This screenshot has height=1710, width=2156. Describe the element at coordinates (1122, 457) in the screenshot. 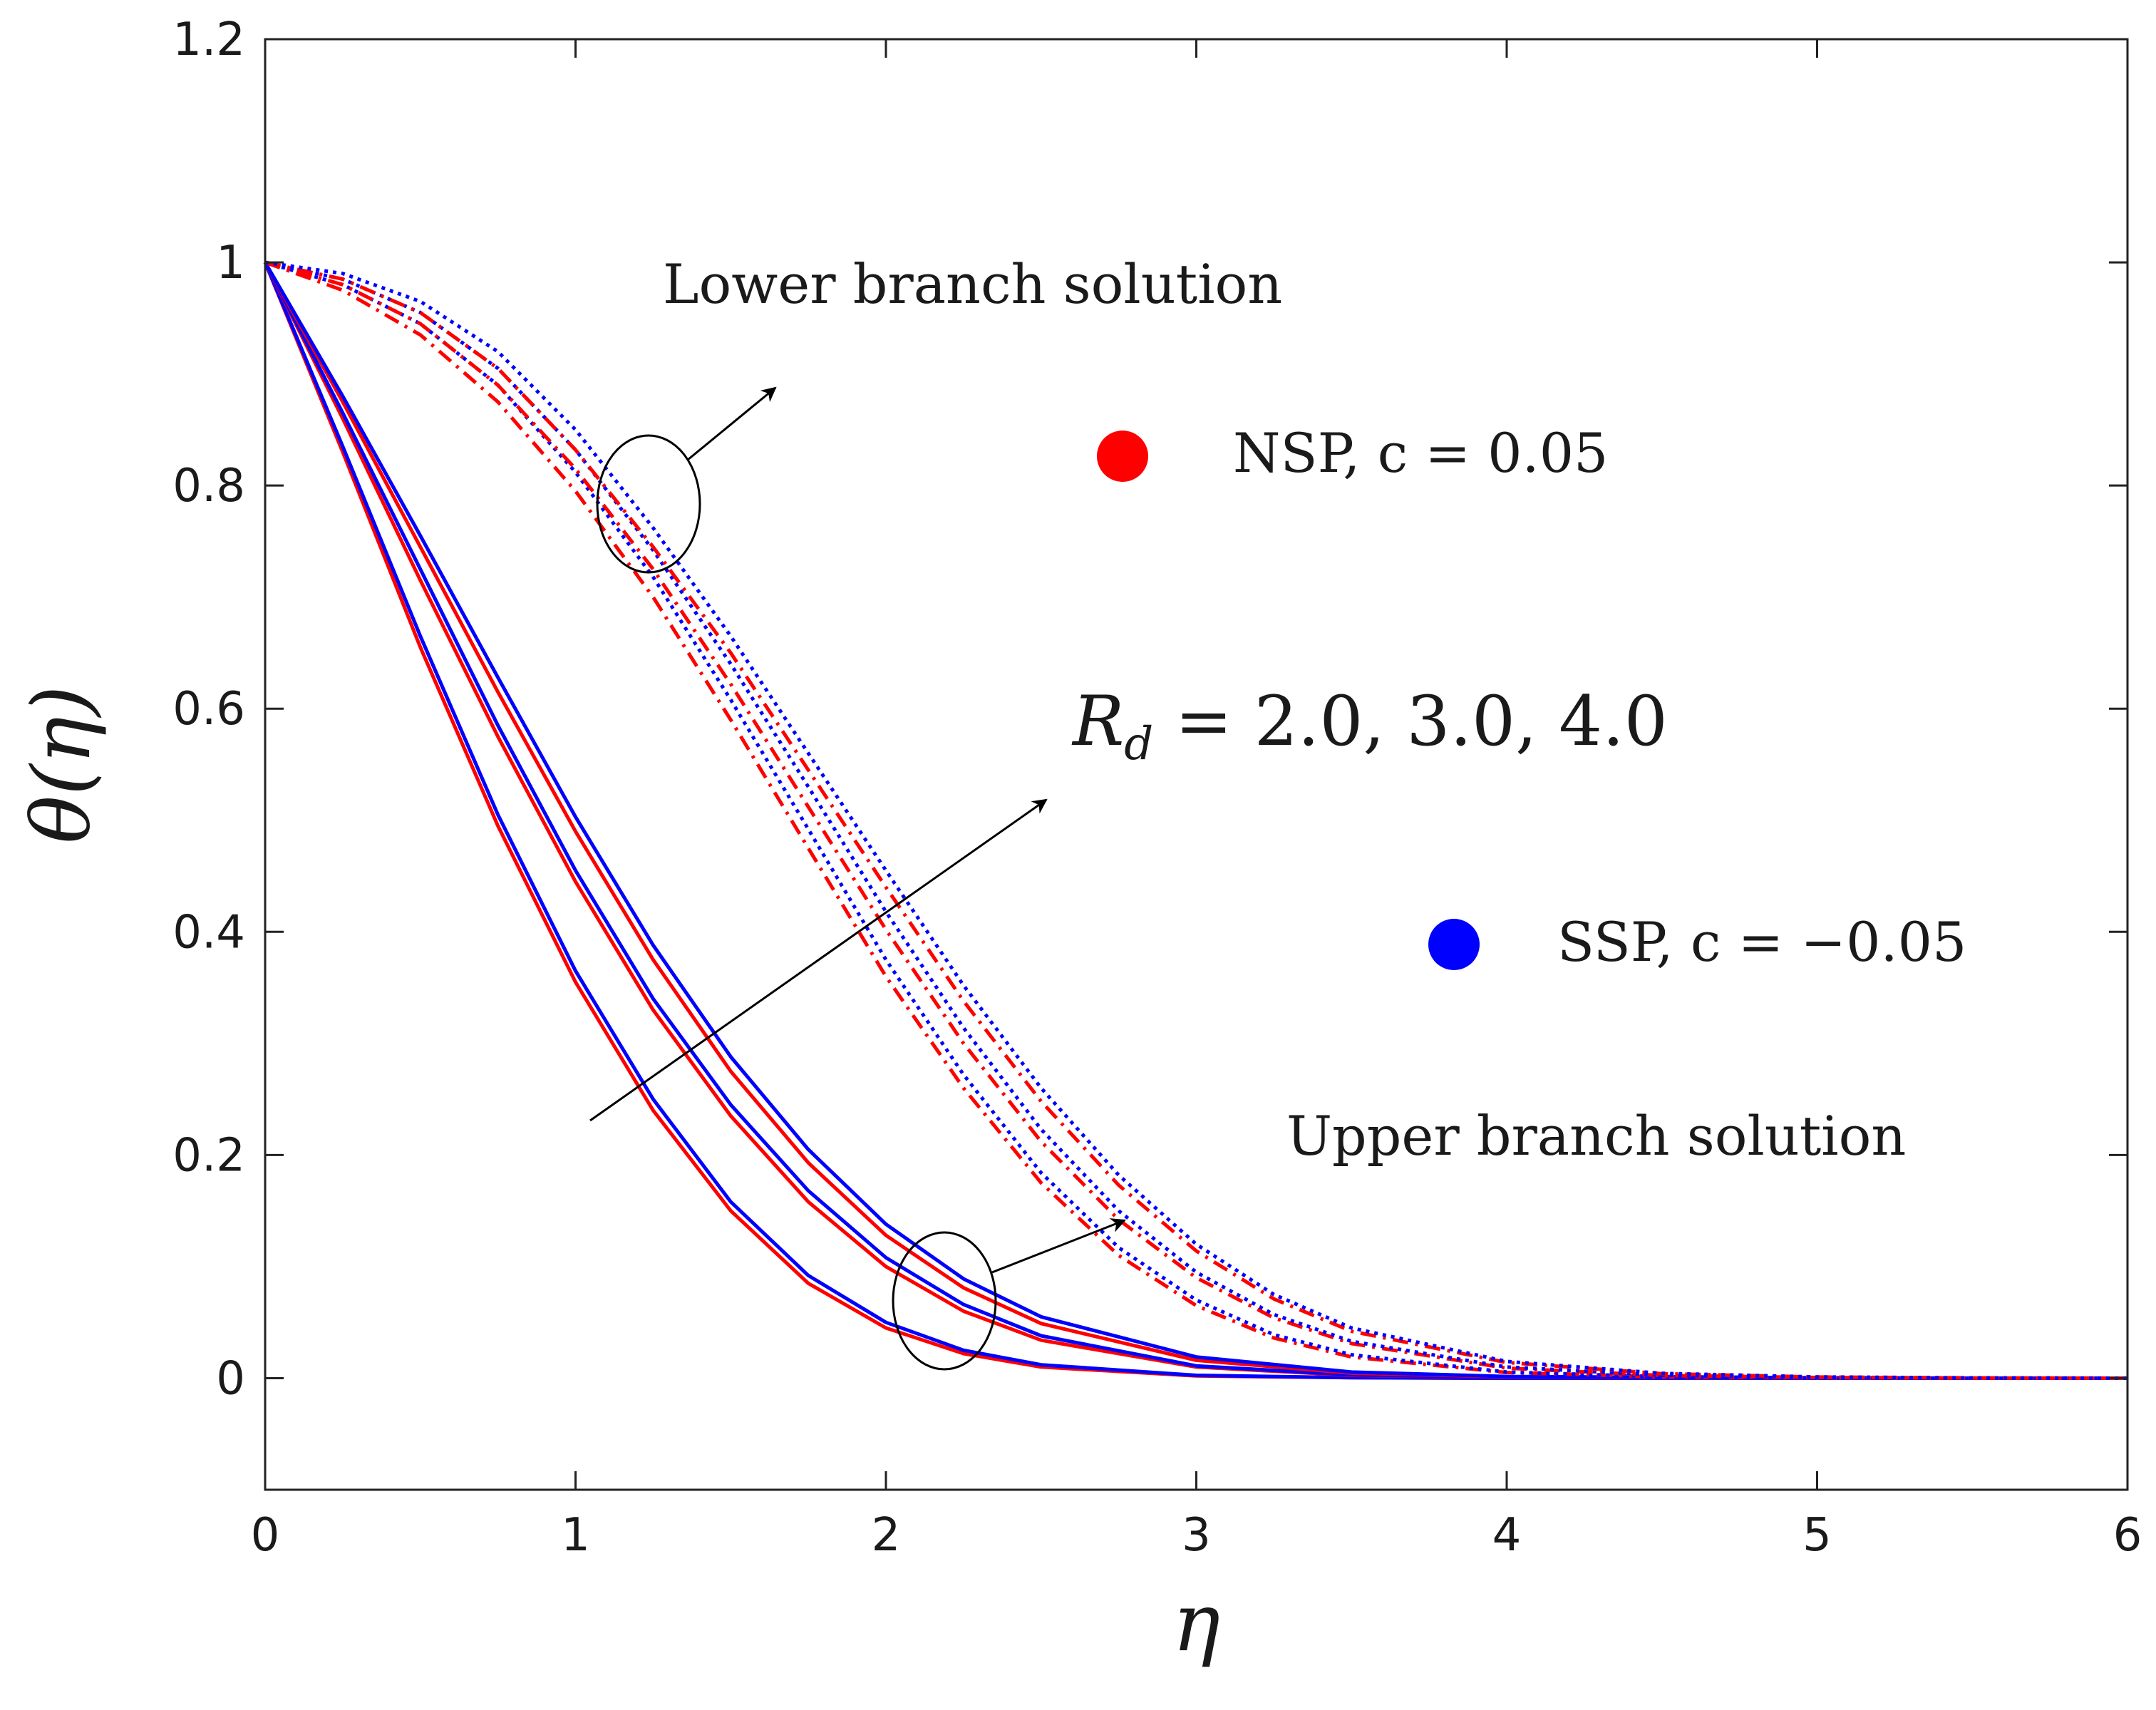

I see `legend-nsp-marker` at that location.